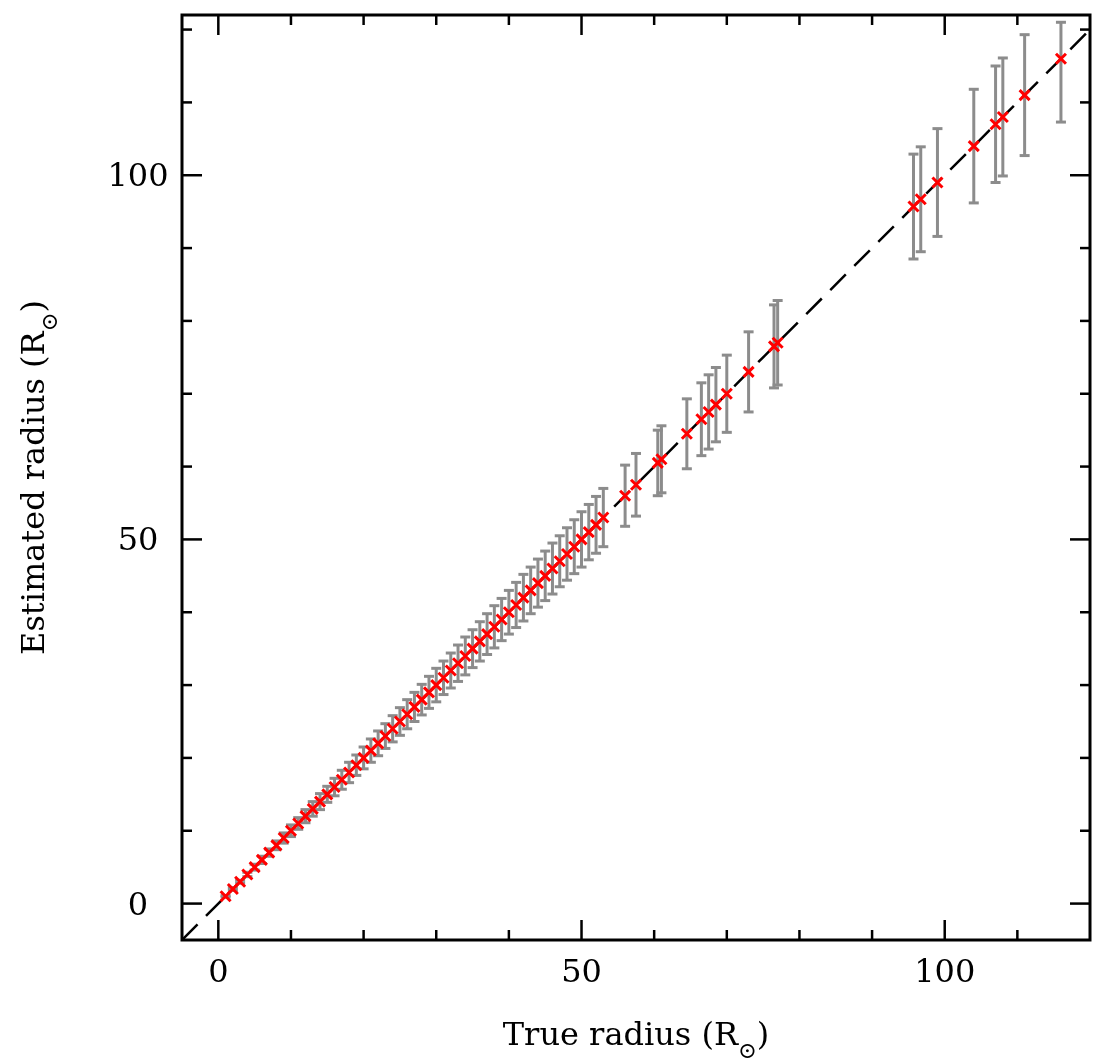 Image resolution: width=1097 pixels, height=1059 pixels. Describe the element at coordinates (945, 971) in the screenshot. I see `x-tick-label: 100` at that location.